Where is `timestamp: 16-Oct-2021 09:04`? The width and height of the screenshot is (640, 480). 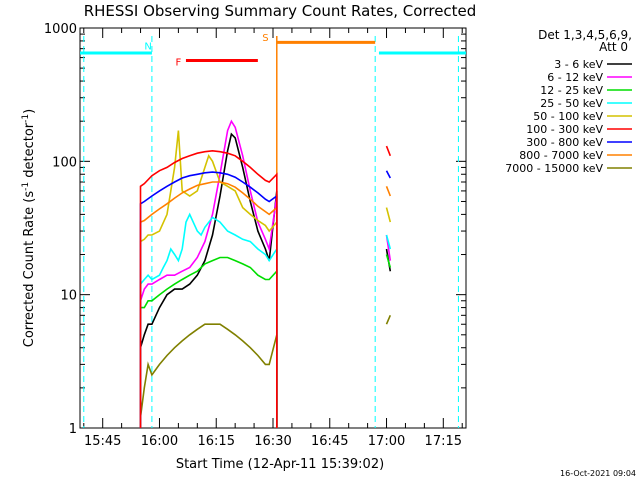
timestamp: 16-Oct-2021 09:04 is located at coordinates (598, 473).